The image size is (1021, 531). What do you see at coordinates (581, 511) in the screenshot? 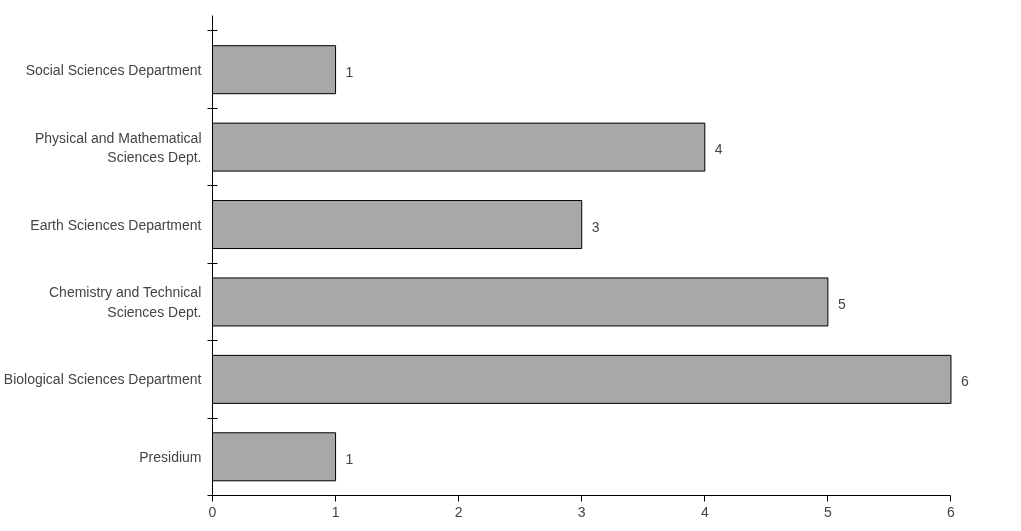
I see `x-tick-label: 3` at bounding box center [581, 511].